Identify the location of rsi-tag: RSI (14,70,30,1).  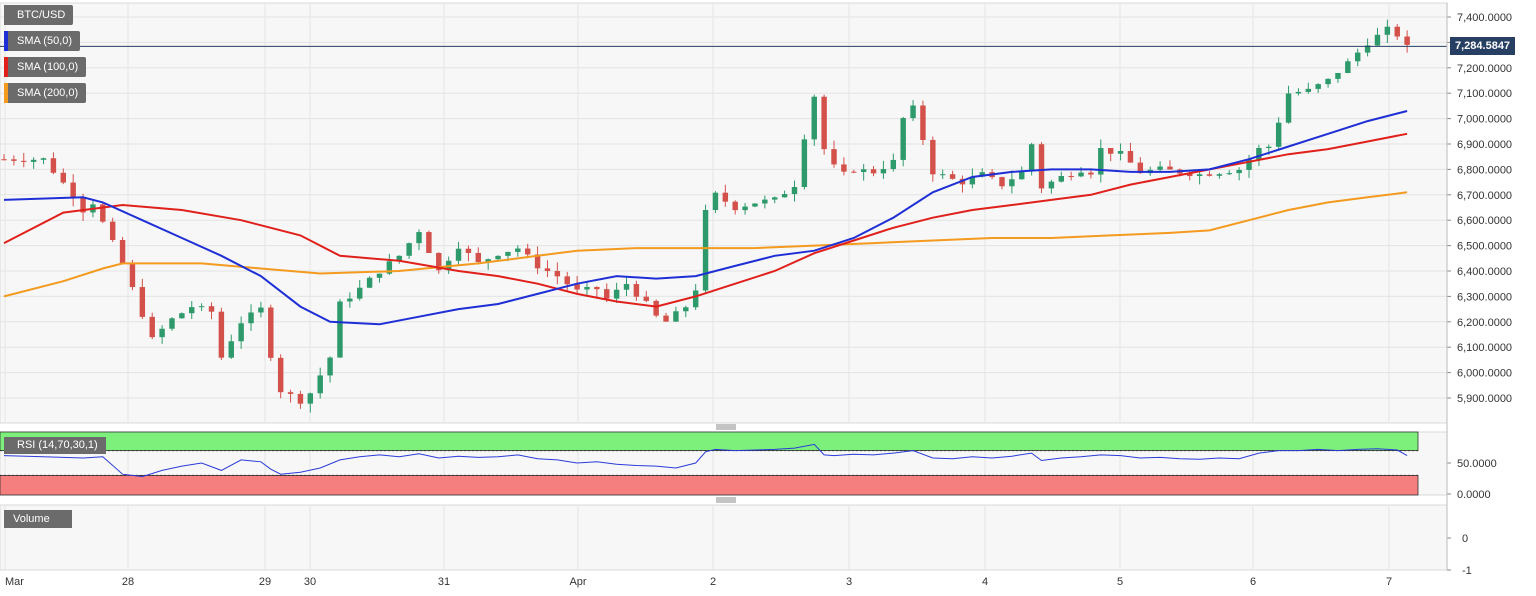
(55, 445).